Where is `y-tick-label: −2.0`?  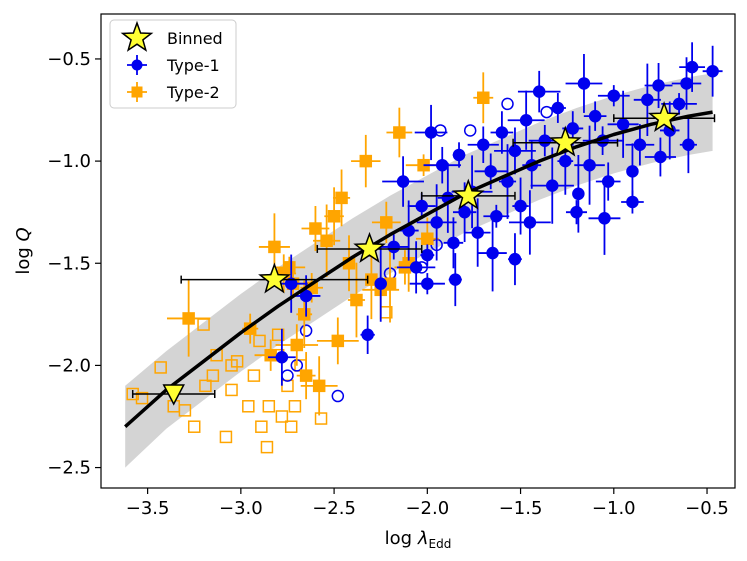 y-tick-label: −2.0 is located at coordinates (69, 365).